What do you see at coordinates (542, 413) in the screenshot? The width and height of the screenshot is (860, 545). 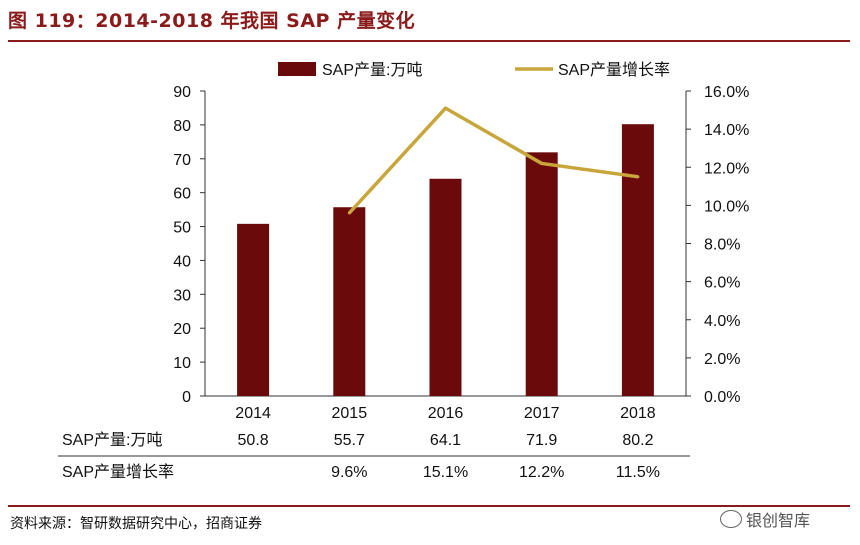 I see `x-tick-label: 2017` at bounding box center [542, 413].